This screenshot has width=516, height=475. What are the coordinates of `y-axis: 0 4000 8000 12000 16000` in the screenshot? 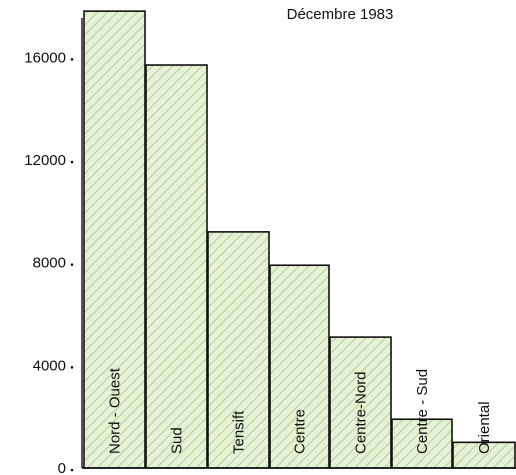 It's located at (53, 246).